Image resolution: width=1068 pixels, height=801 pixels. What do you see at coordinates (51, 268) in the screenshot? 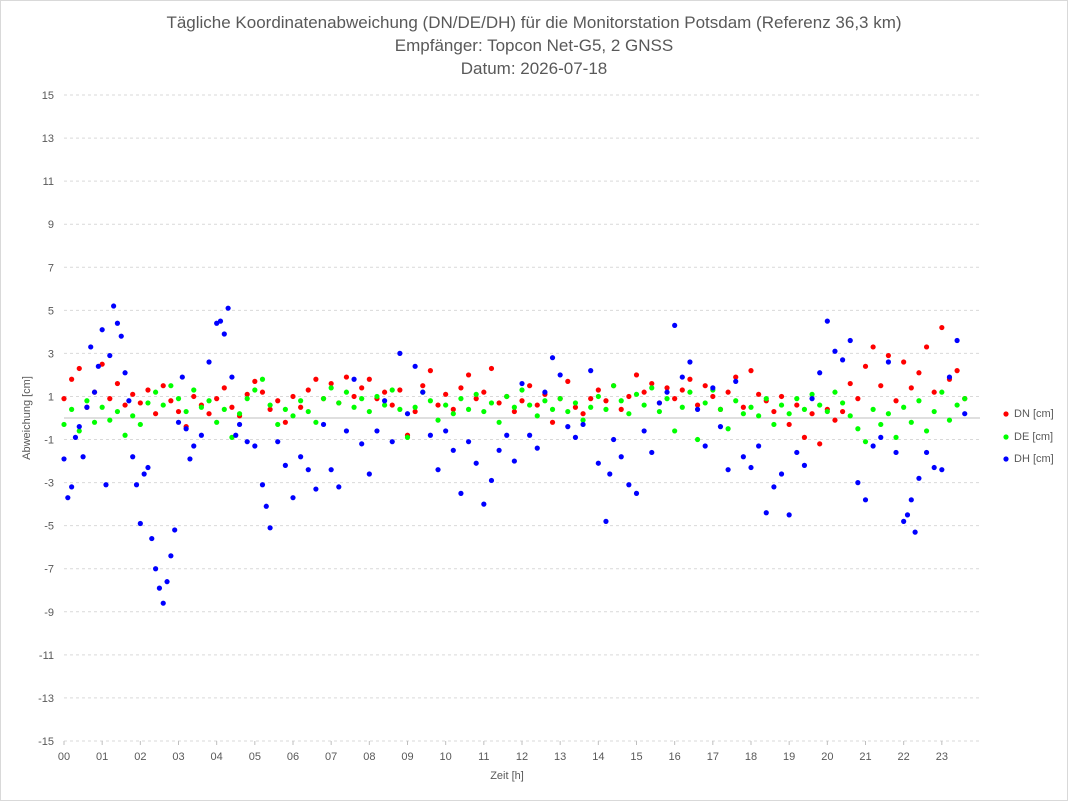
I see `y-tick-label: 7` at bounding box center [51, 268].